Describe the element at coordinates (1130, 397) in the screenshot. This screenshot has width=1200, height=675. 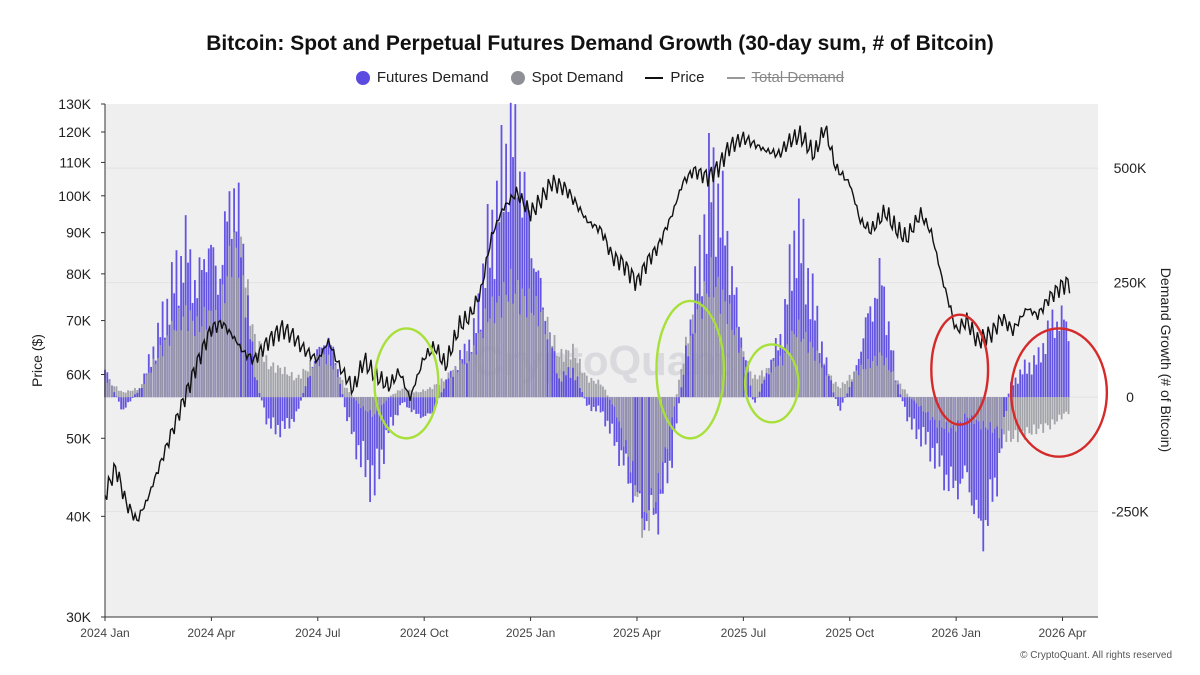
I see `demand-tick-label: 0` at that location.